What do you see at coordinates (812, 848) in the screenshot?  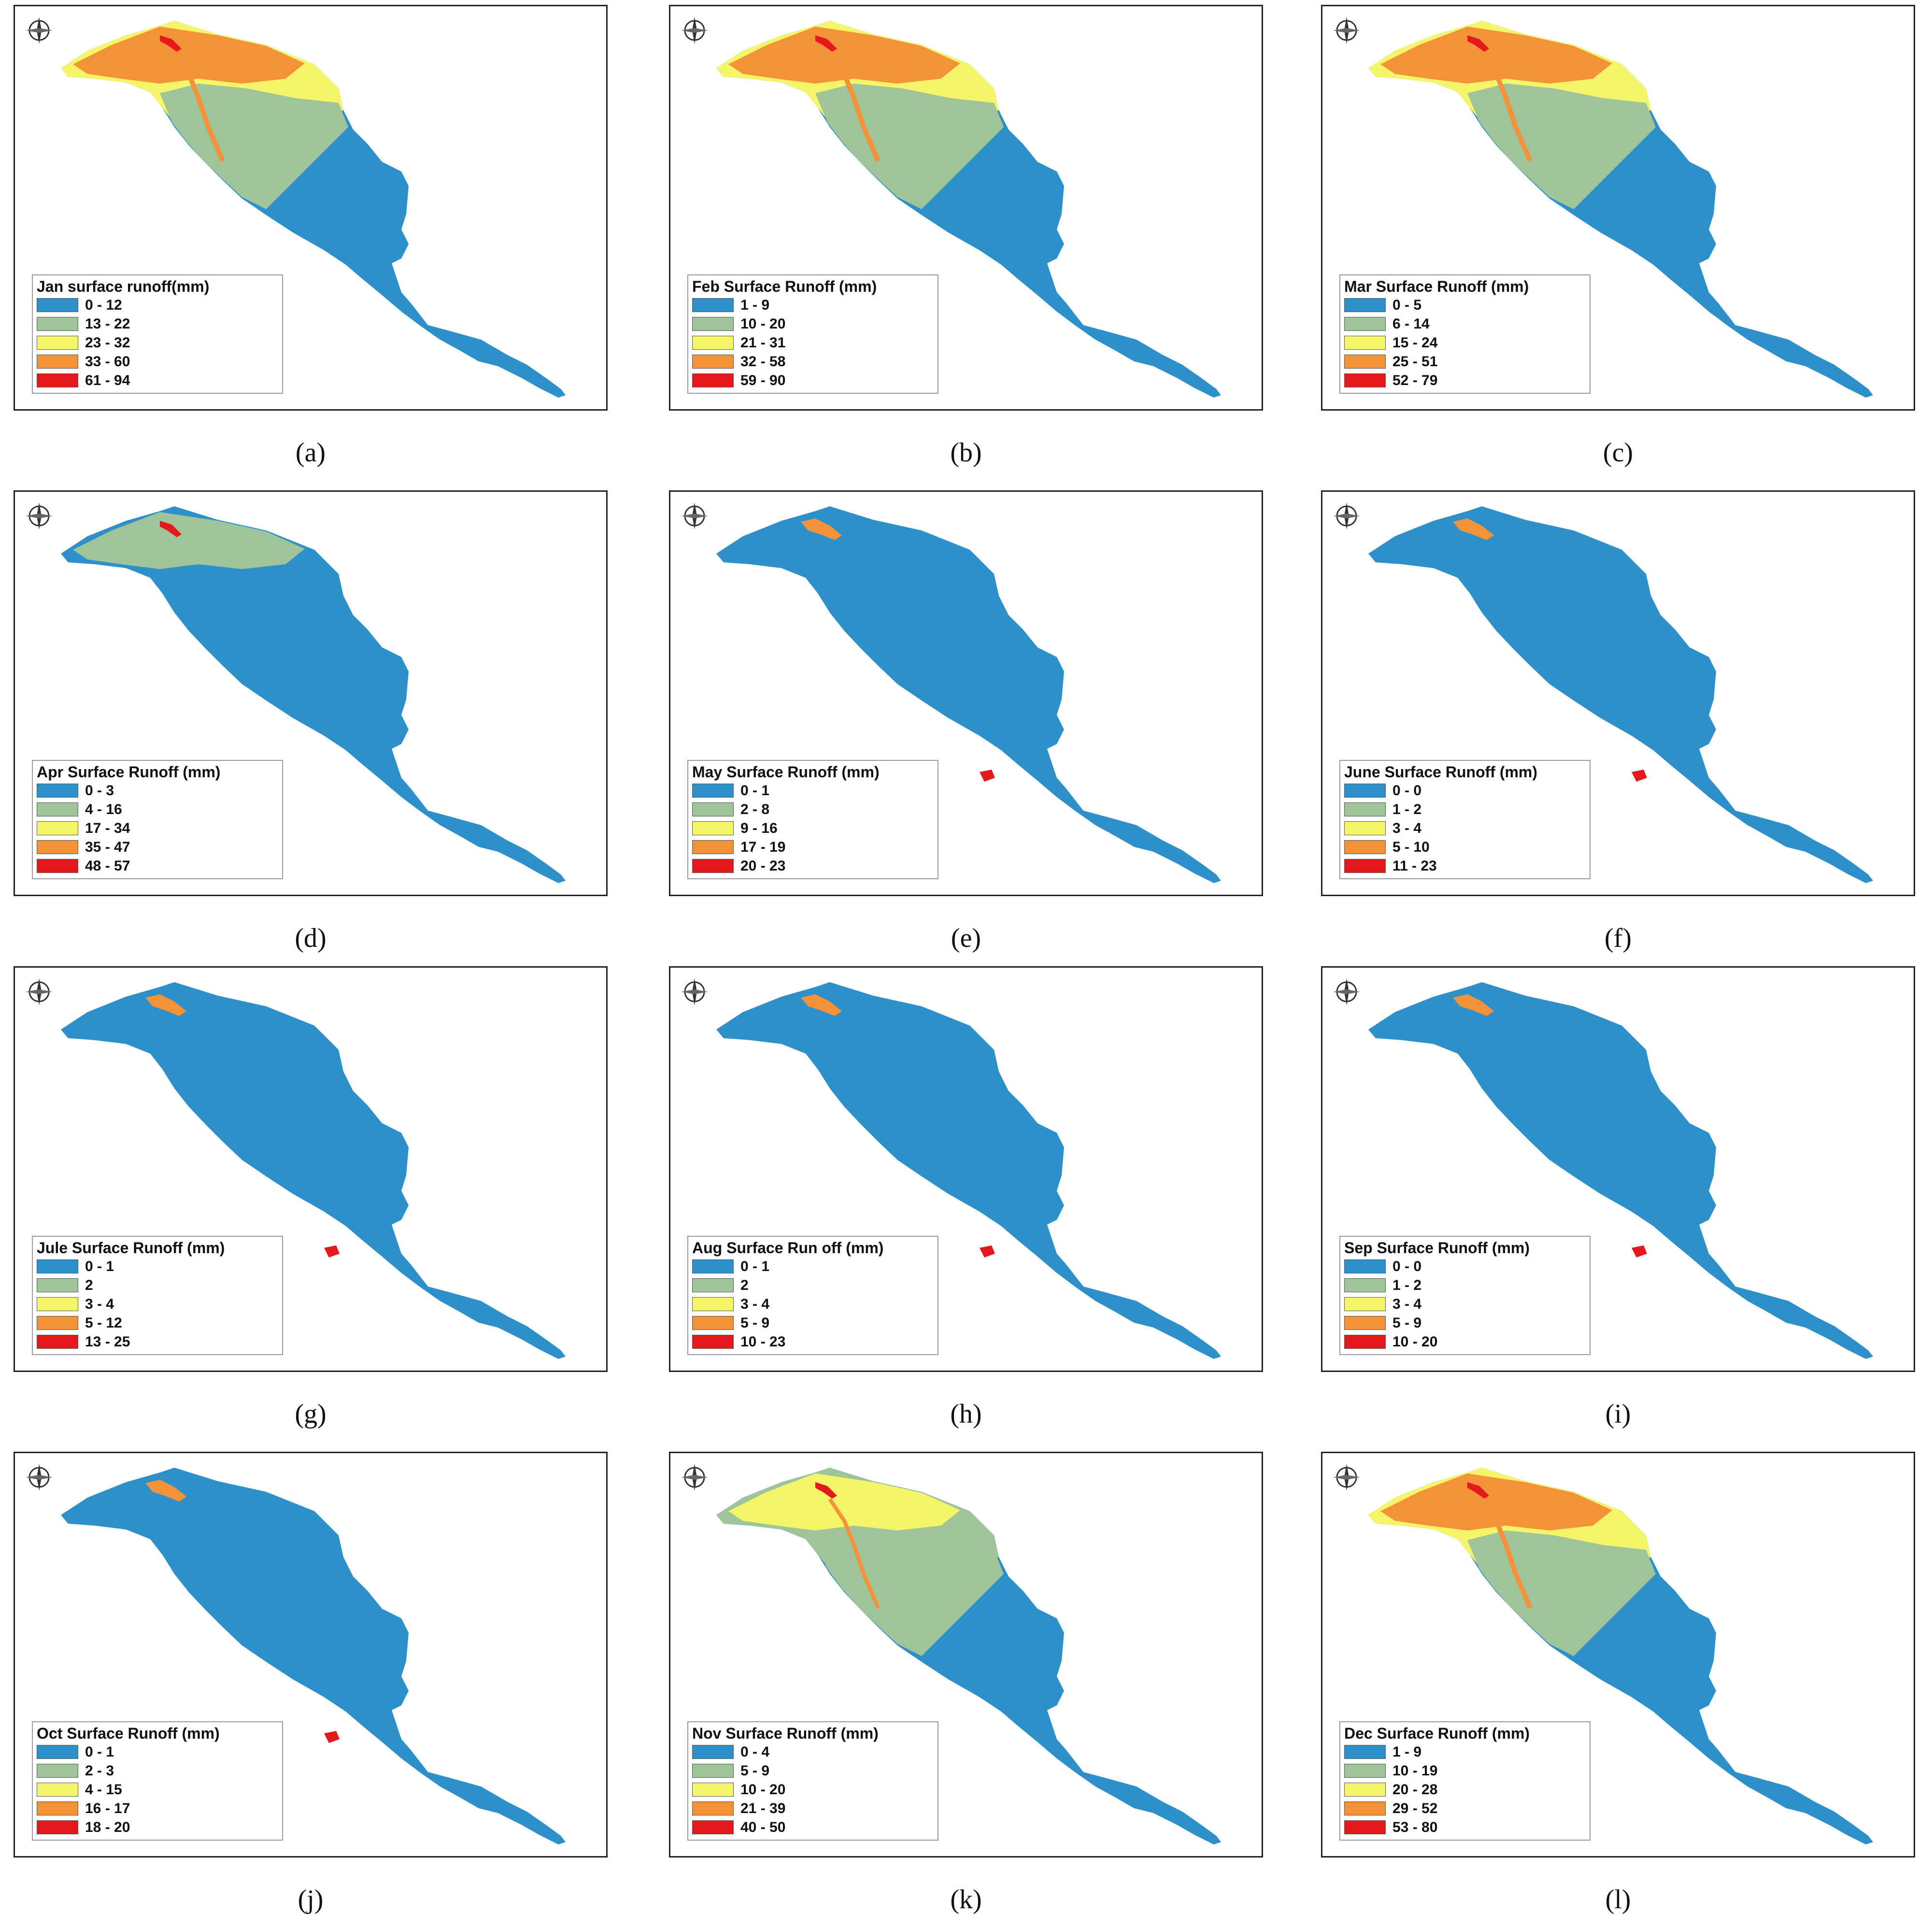 I see `legend-item: 17 - 19` at bounding box center [812, 848].